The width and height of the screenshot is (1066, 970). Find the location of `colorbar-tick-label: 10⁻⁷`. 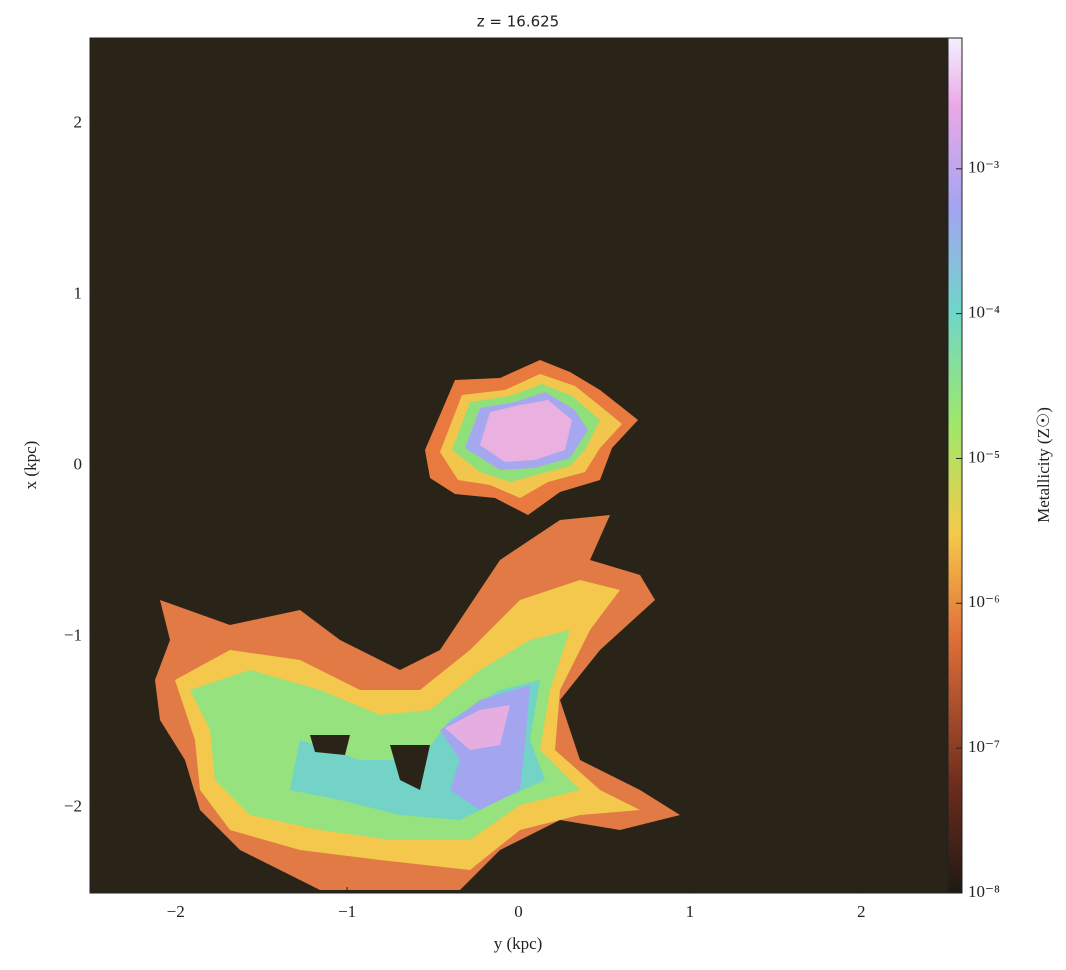

colorbar-tick-label: 10⁻⁷ is located at coordinates (984, 746).